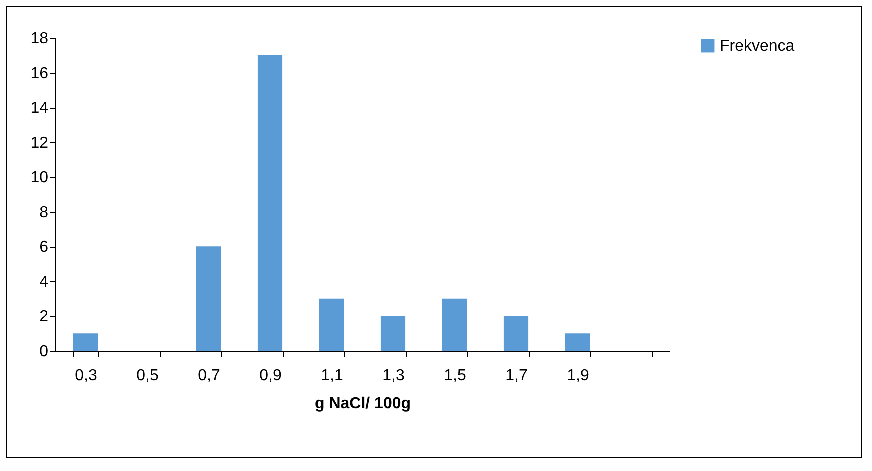 This screenshot has height=471, width=872. What do you see at coordinates (393, 376) in the screenshot?
I see `x-tick-label: 1,3` at bounding box center [393, 376].